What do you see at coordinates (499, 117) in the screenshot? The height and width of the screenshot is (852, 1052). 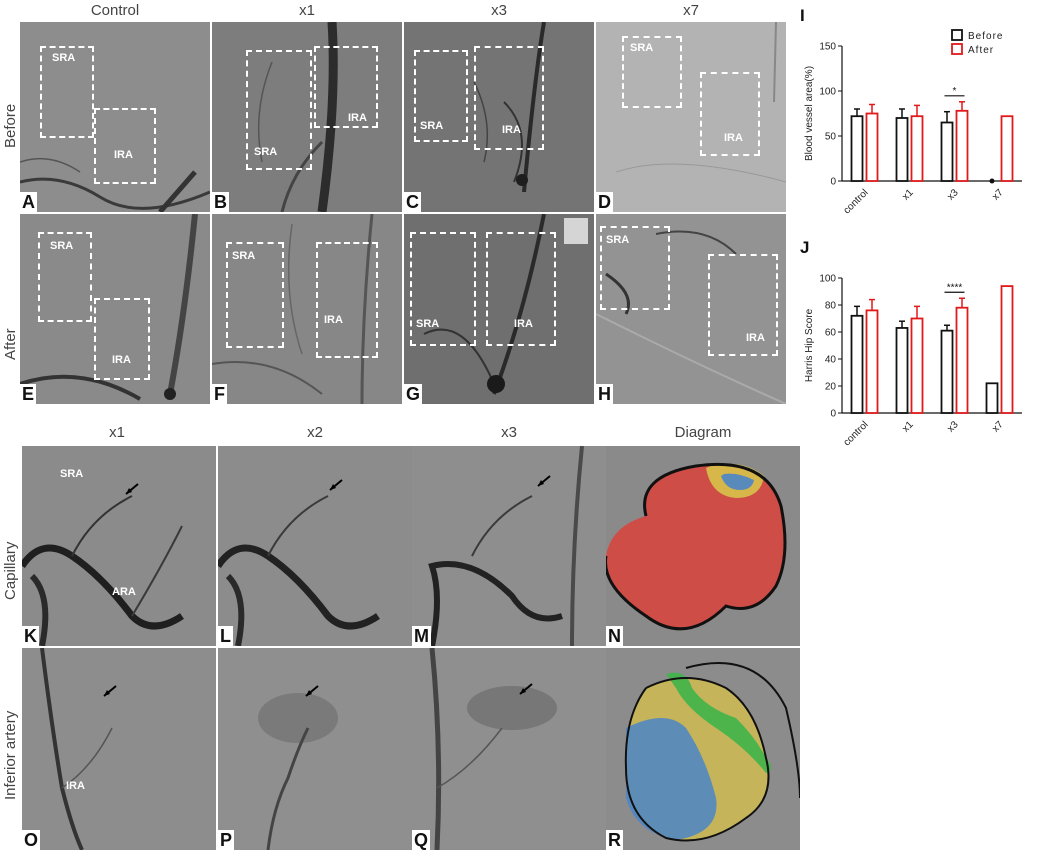 I see `angiogram-panel-c: SRA IRA C` at bounding box center [499, 117].